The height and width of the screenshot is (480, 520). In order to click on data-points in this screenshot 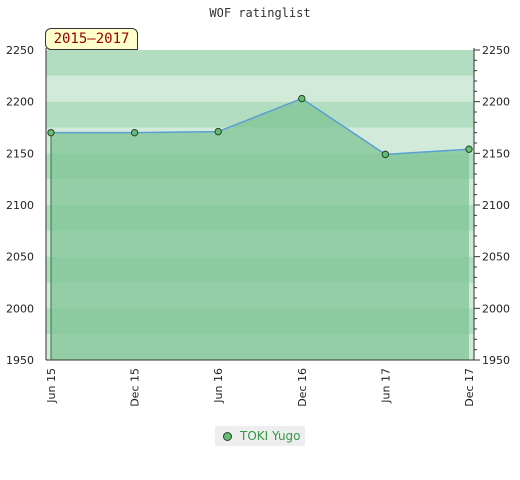, I will do `click(260, 126)`.